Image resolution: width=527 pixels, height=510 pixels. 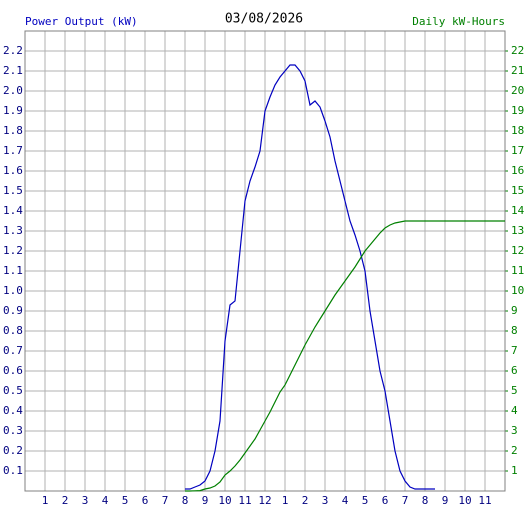 I want to click on y-tick-label: 0.5, so click(x=13, y=390).